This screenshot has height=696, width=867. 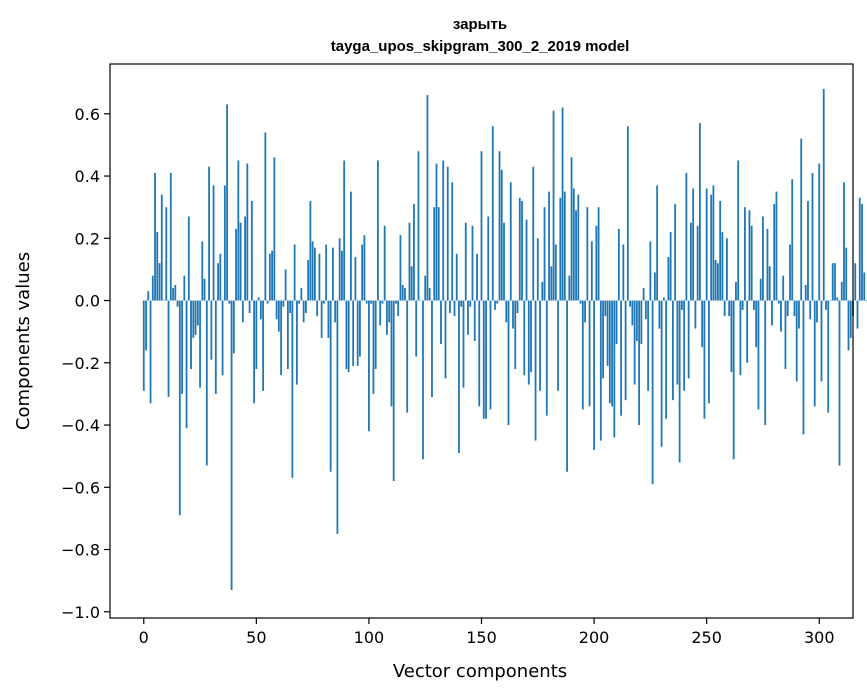 I want to click on y-tick-label: −1.0, so click(x=80, y=612).